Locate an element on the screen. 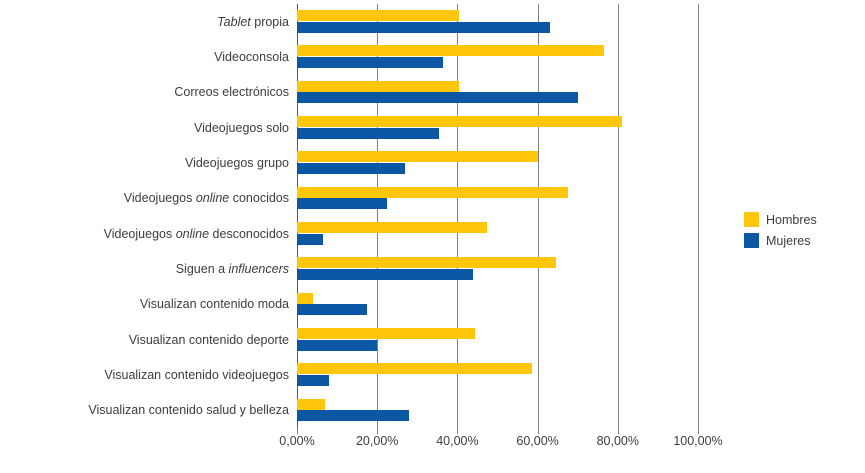 This screenshot has height=473, width=865. value-axis-line is located at coordinates (297, 216).